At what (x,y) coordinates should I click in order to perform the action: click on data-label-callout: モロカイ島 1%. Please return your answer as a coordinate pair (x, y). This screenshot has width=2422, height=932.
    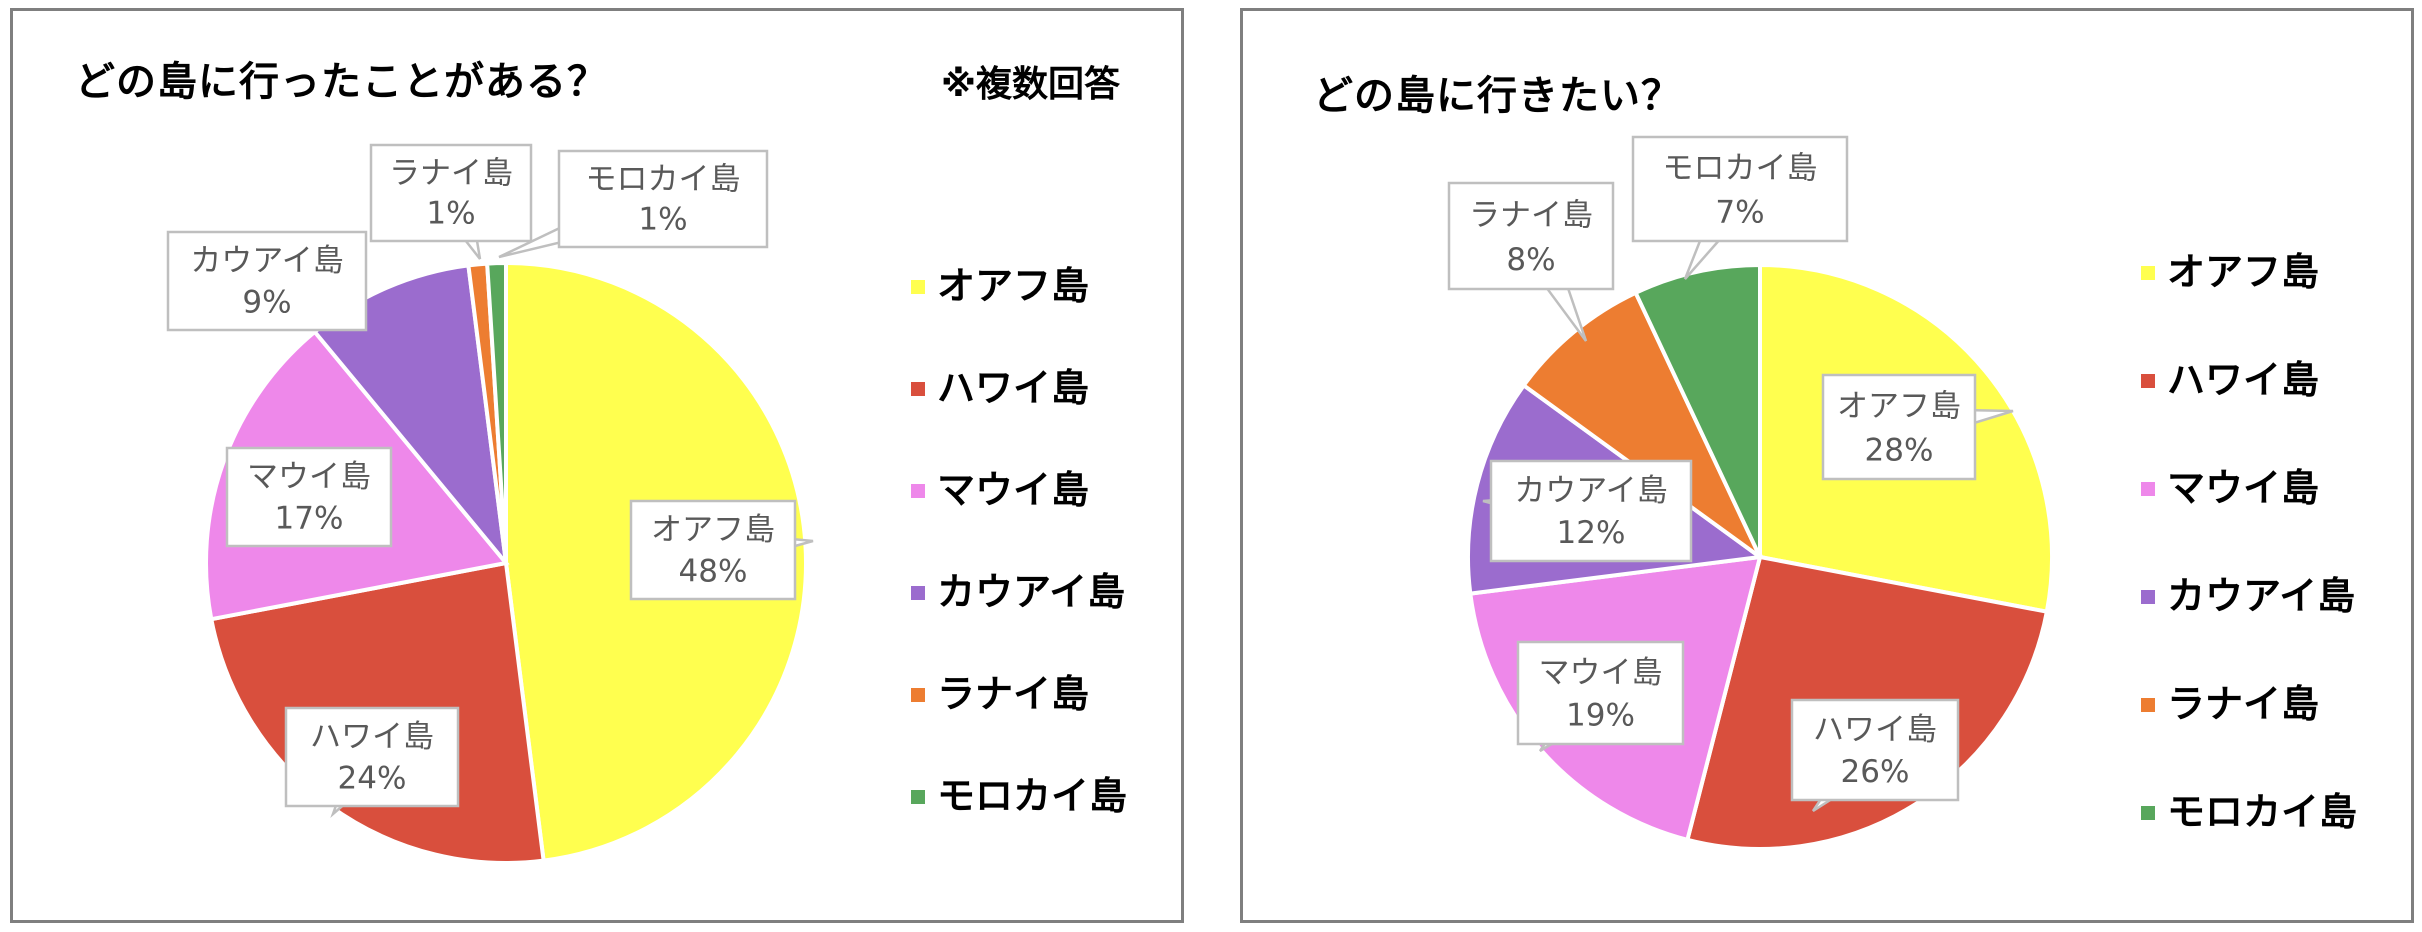
    Looking at the image, I should click on (633, 204).